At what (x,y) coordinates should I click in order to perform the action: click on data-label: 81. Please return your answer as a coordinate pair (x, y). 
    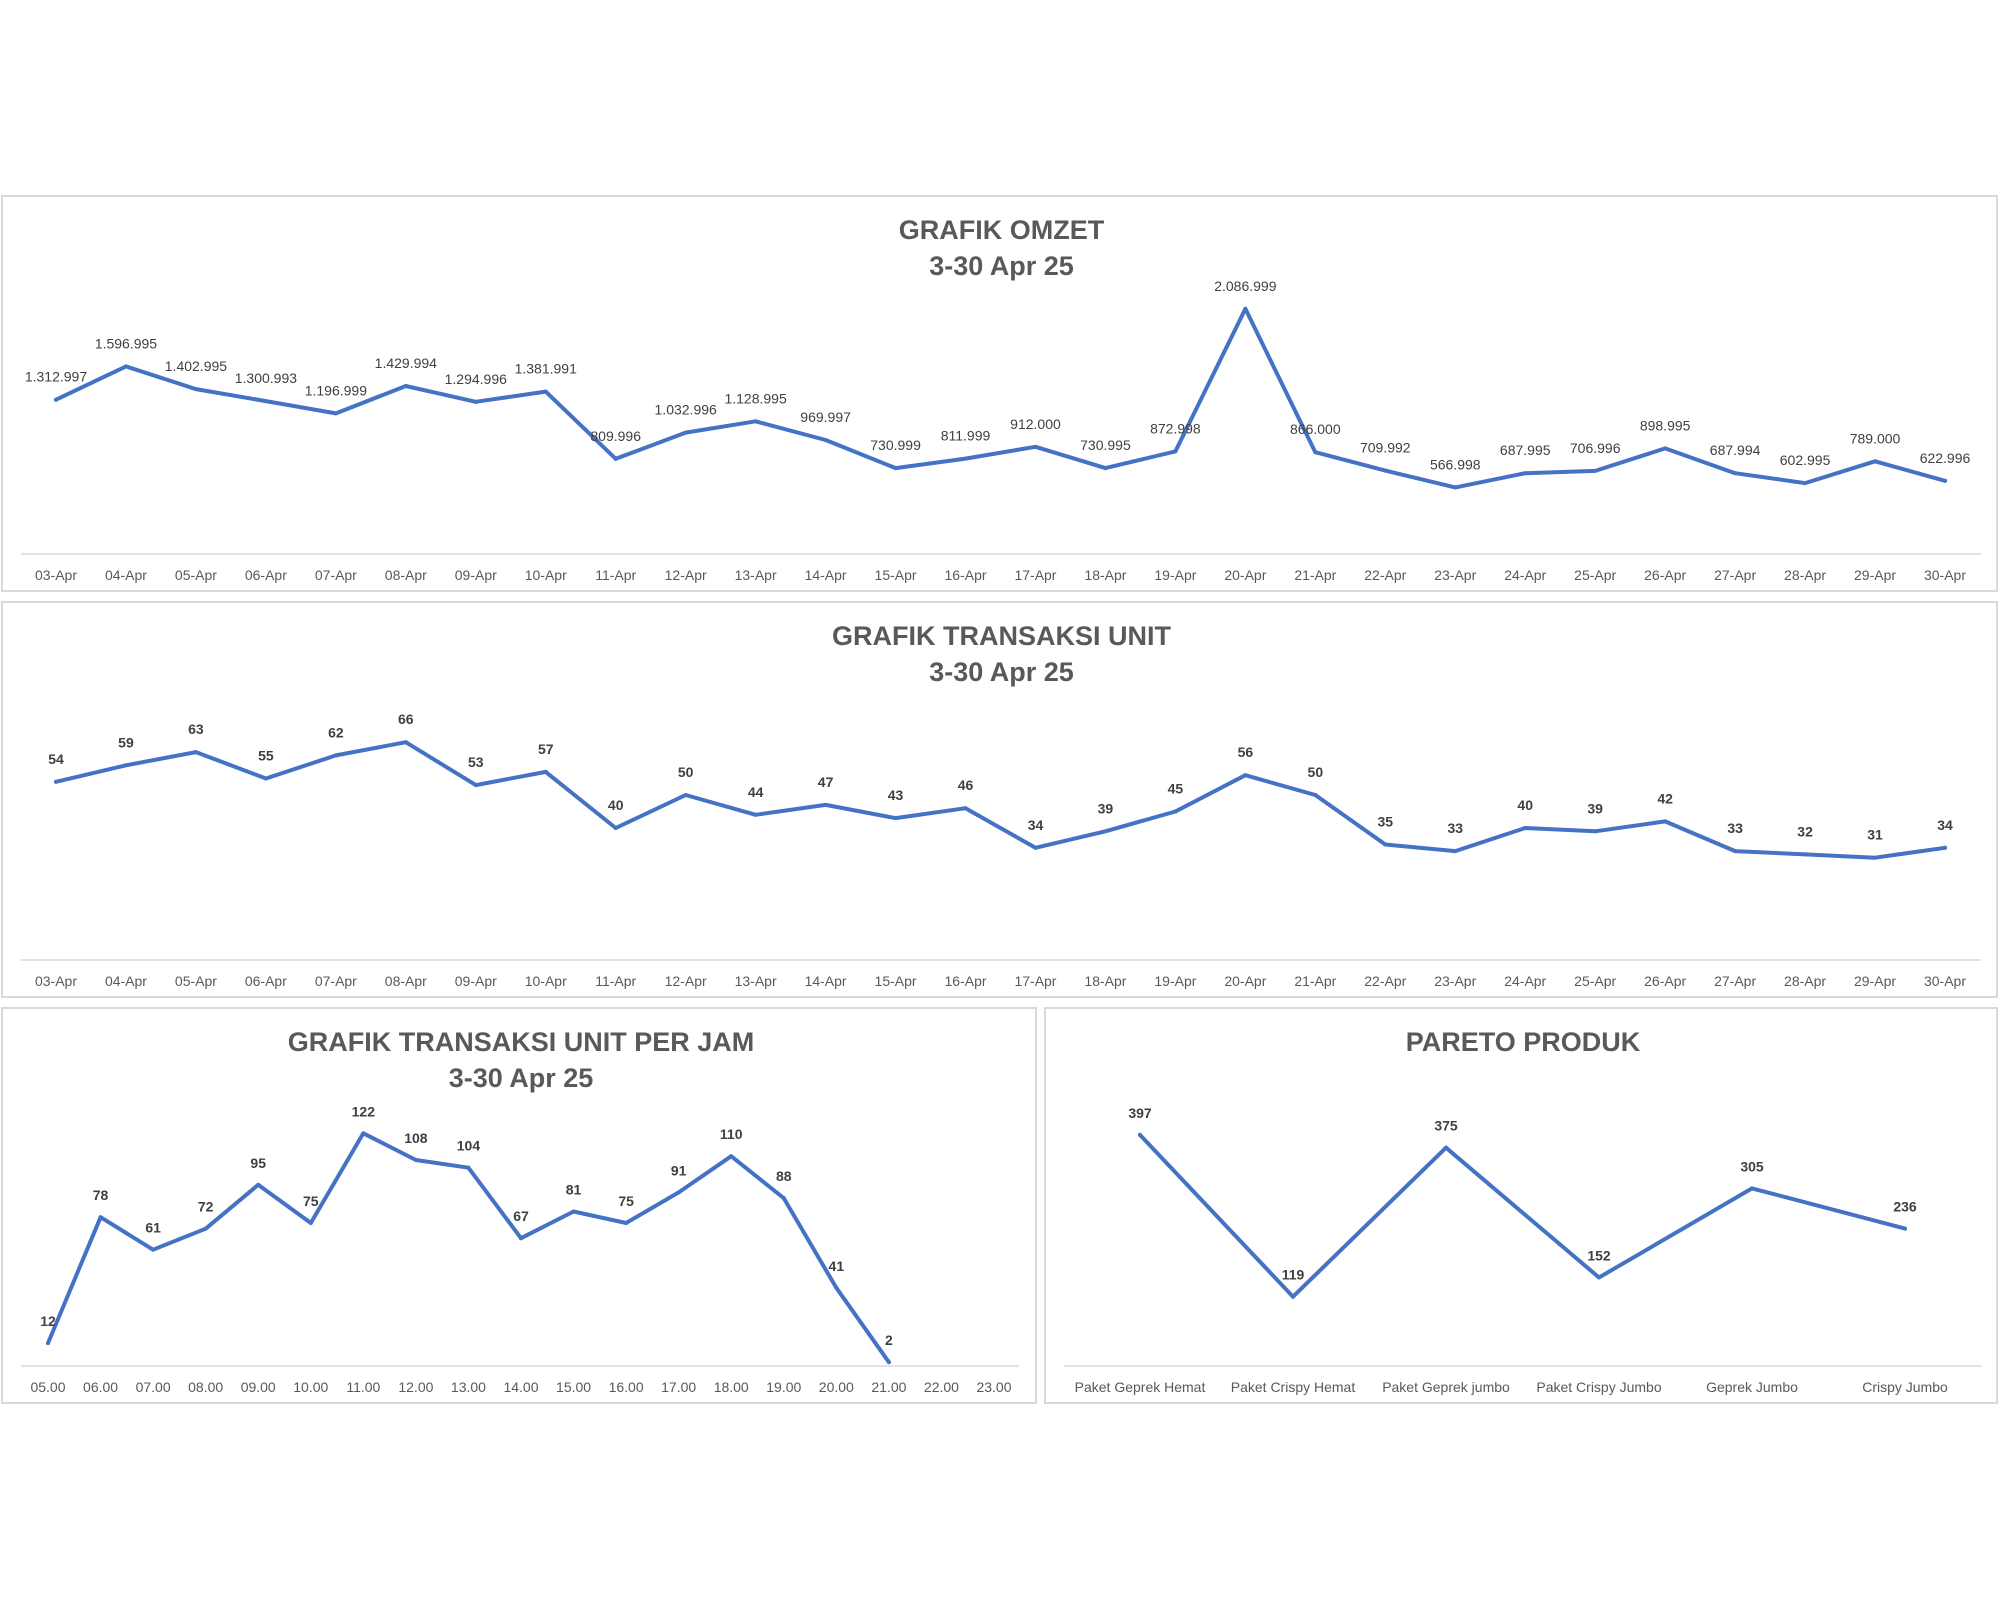
    Looking at the image, I should click on (574, 1190).